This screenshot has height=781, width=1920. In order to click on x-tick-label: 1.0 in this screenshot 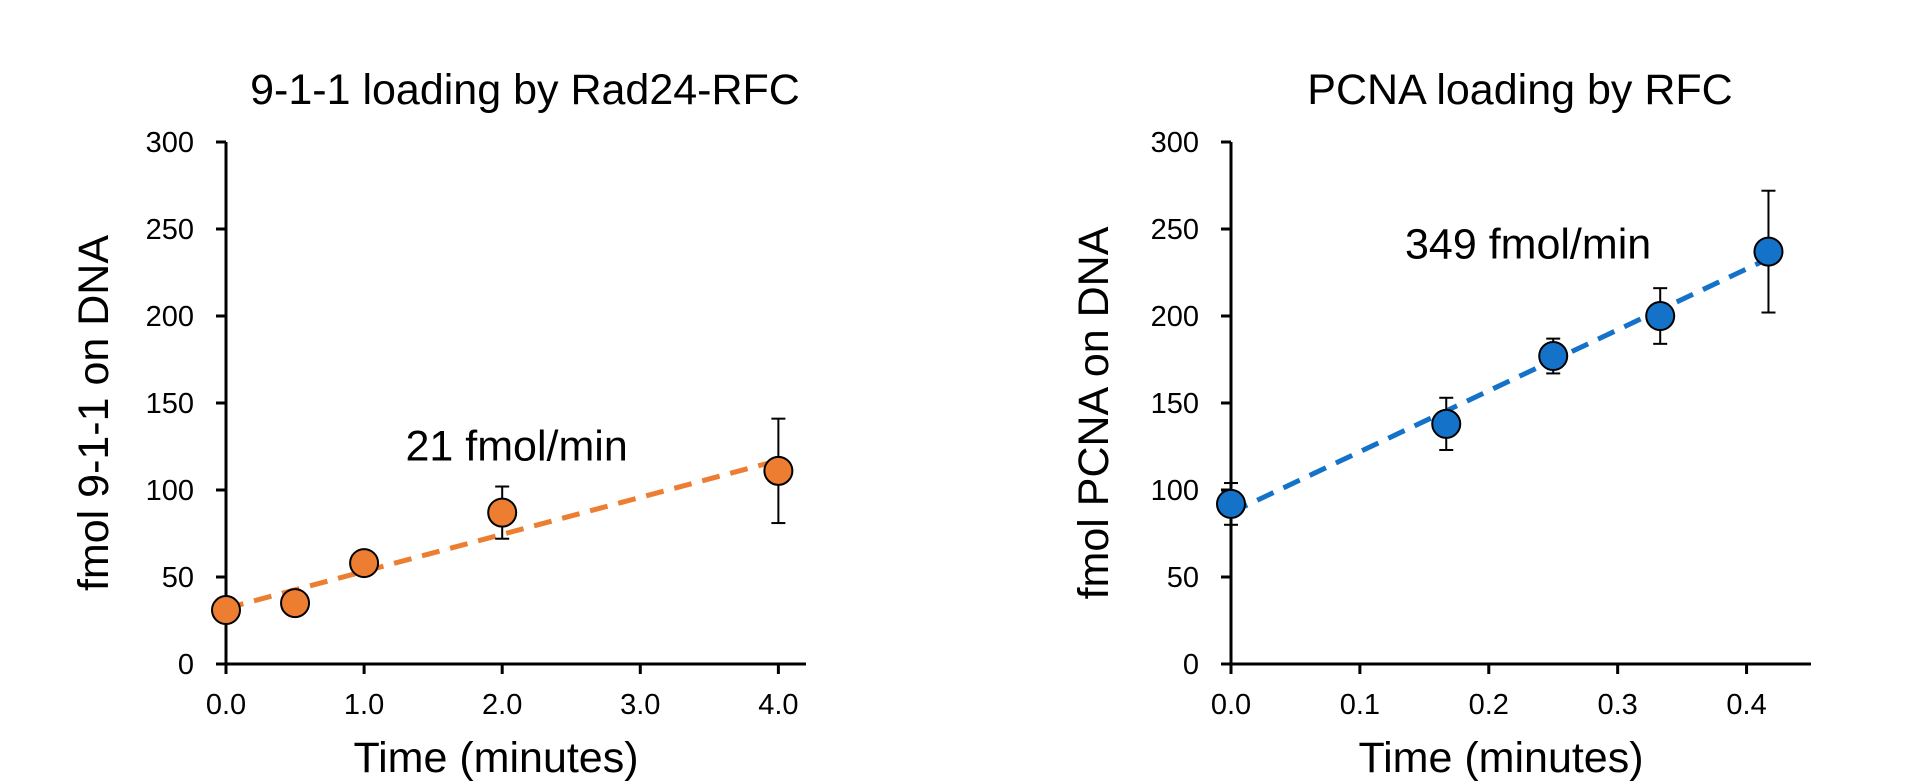, I will do `click(364, 705)`.